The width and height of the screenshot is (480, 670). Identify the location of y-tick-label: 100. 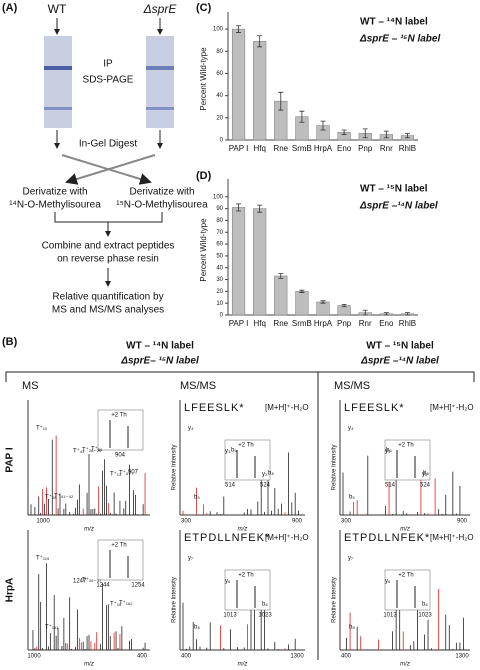
(218, 30).